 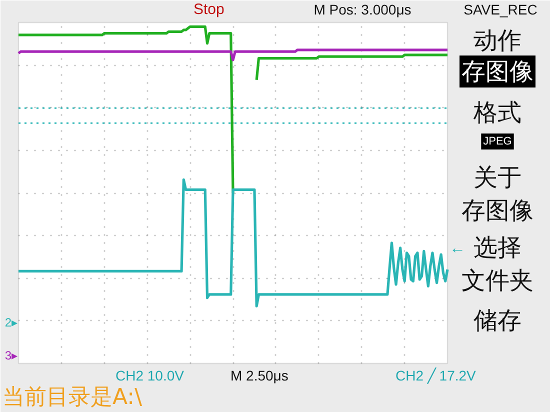 What do you see at coordinates (209, 9) in the screenshot?
I see `text: Stop` at bounding box center [209, 9].